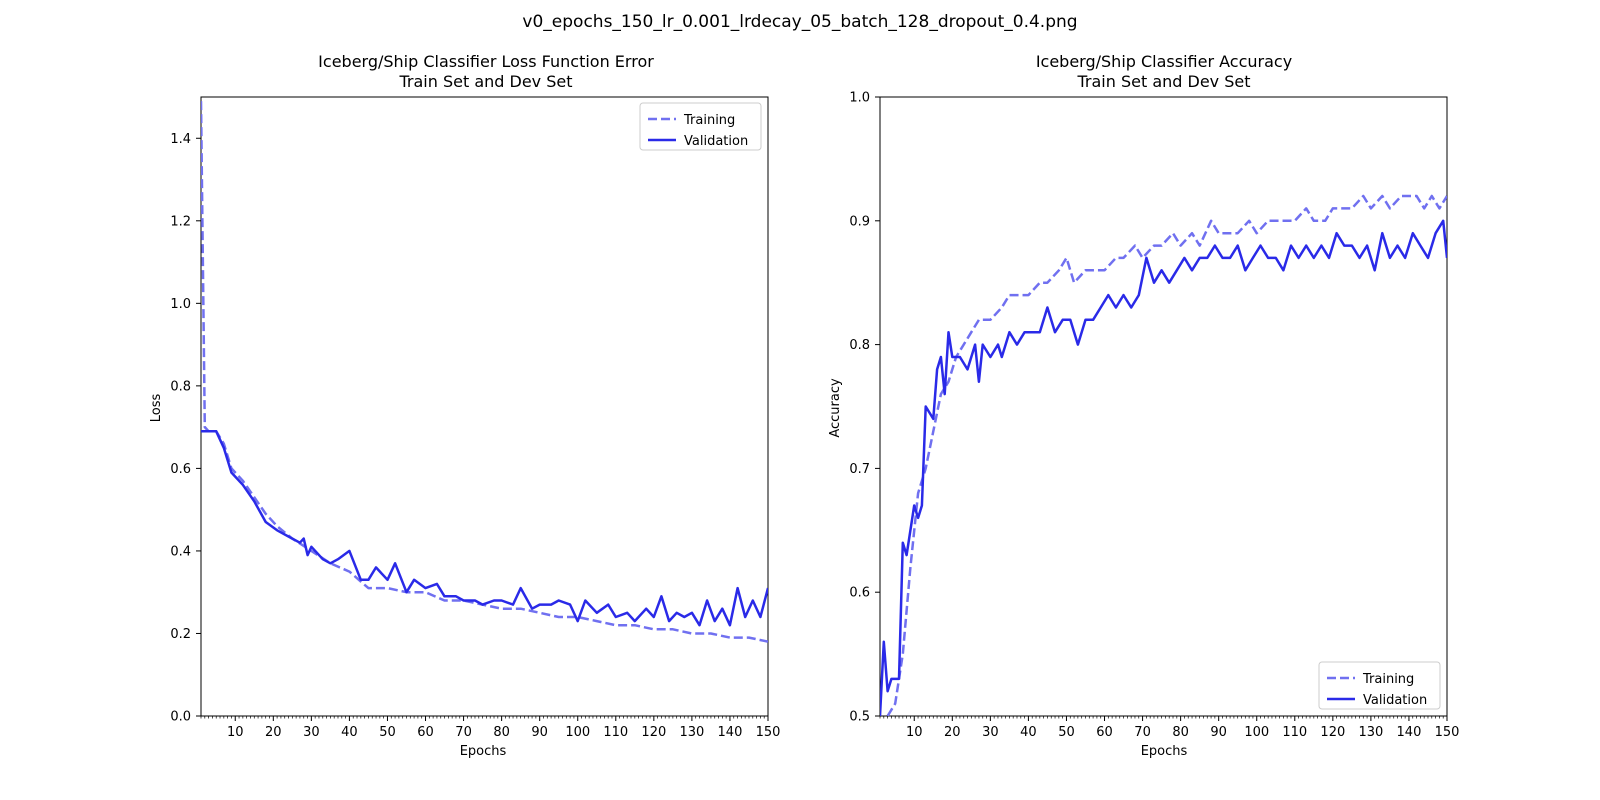  I want to click on accuracy-x-tick-label: 20, so click(952, 732).